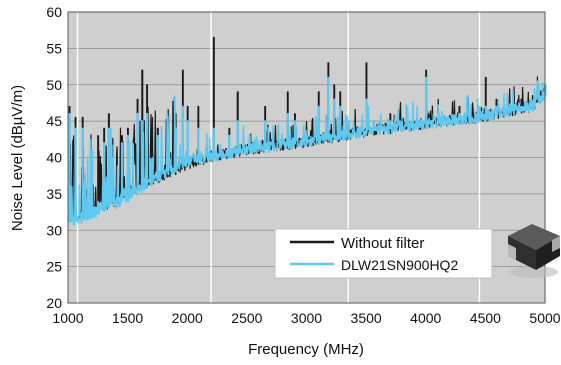  I want to click on x-axis-title: Frequency (MHz), so click(306, 349).